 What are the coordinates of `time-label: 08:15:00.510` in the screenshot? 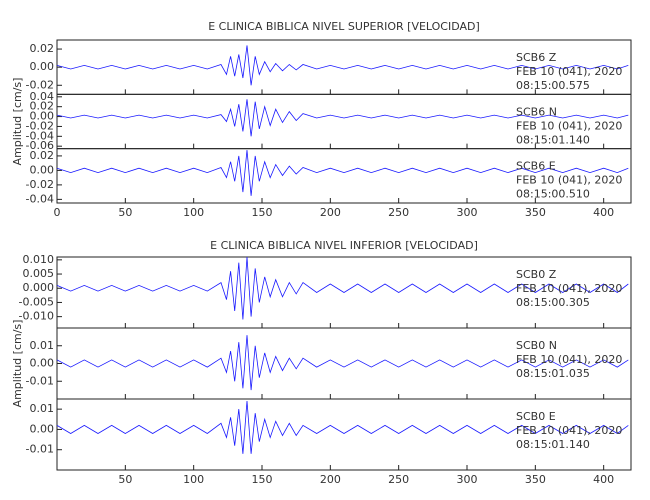 It's located at (553, 194).